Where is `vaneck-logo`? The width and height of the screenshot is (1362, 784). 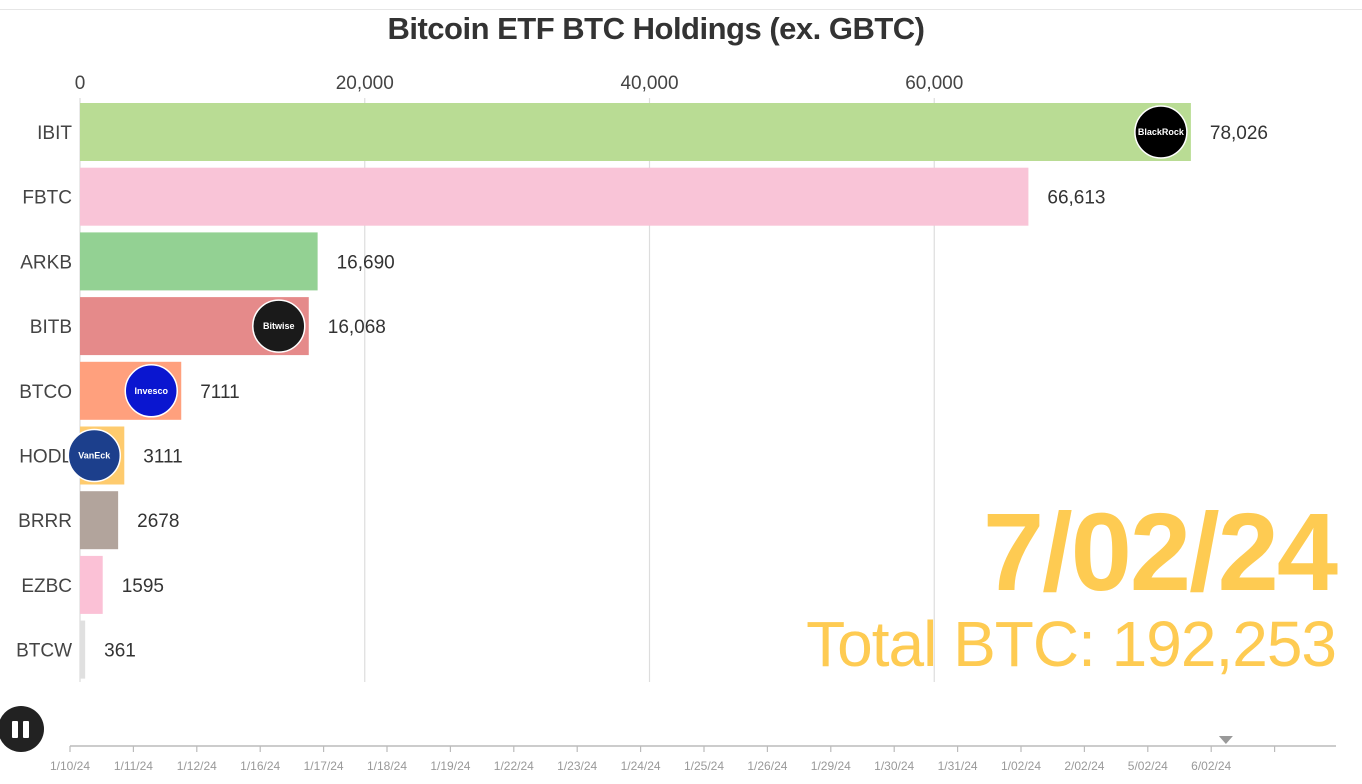 vaneck-logo is located at coordinates (94, 455).